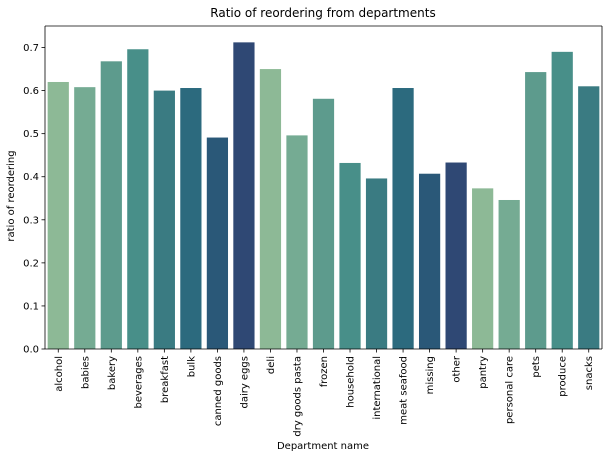 The height and width of the screenshot is (457, 609). Describe the element at coordinates (377, 388) in the screenshot. I see `x-tick-label: international` at that location.